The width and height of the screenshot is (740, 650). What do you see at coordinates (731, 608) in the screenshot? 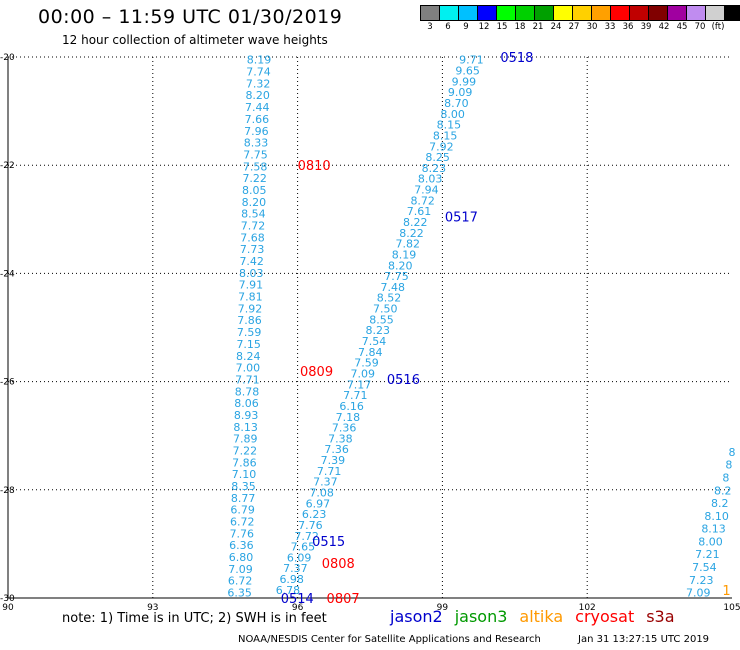
I see `x-tick-label: 105` at bounding box center [731, 608].